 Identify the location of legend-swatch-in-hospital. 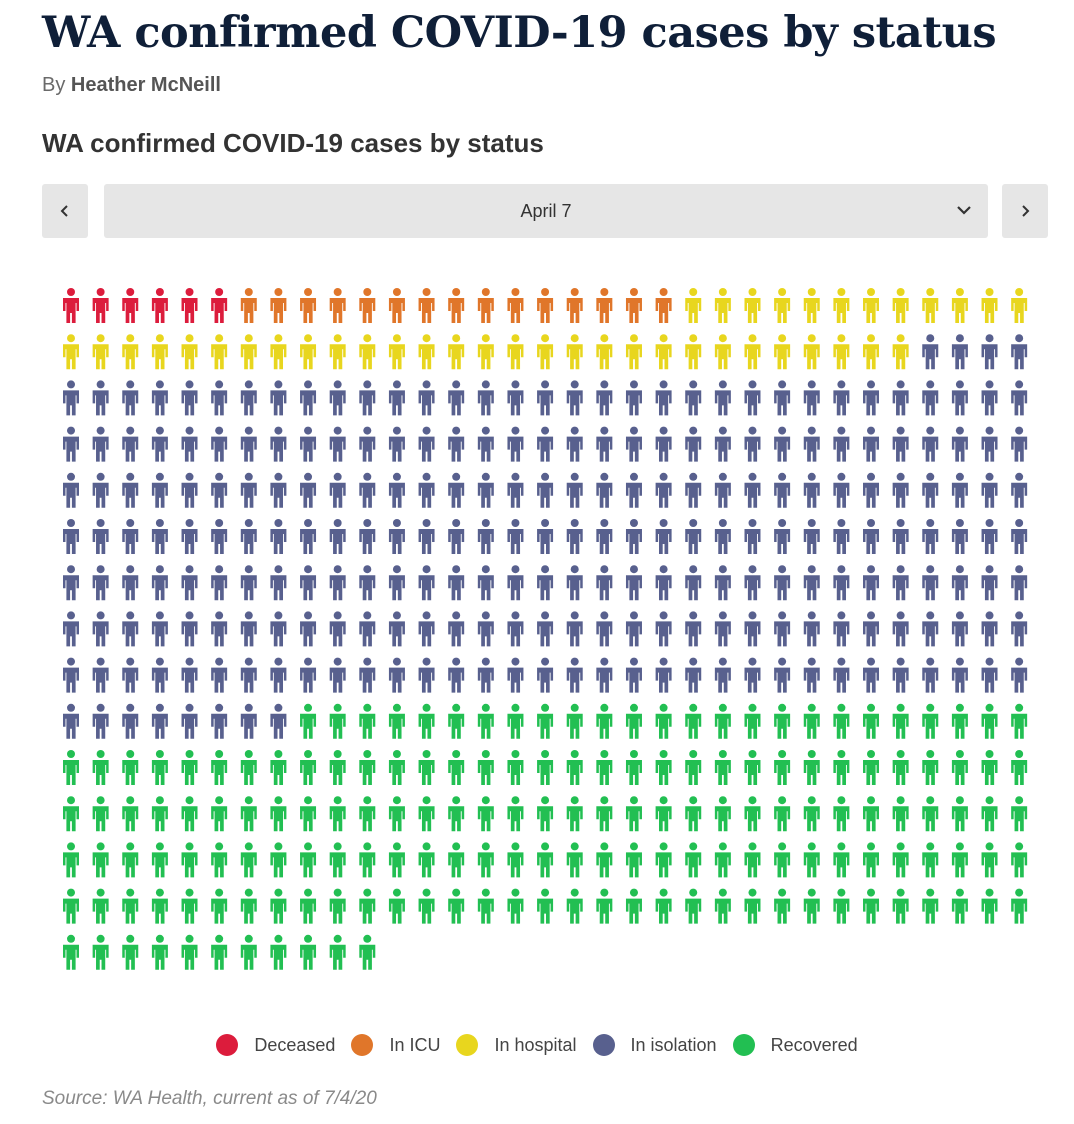
(467, 1045).